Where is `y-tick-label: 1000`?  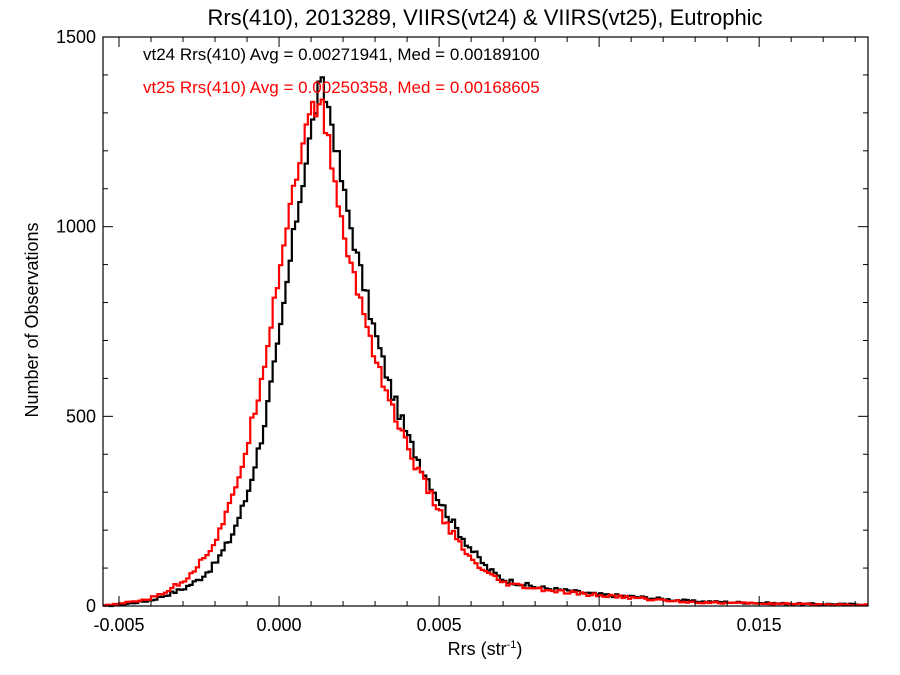
y-tick-label: 1000 is located at coordinates (76, 227).